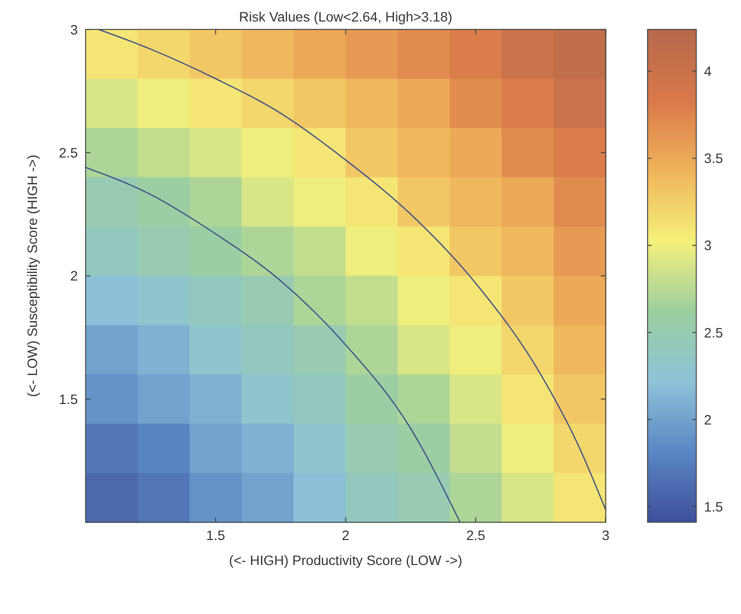 The image size is (741, 614). I want to click on y-axis-title: (<- LOW) Susceptibility Score (HIGH ->), so click(32, 275).